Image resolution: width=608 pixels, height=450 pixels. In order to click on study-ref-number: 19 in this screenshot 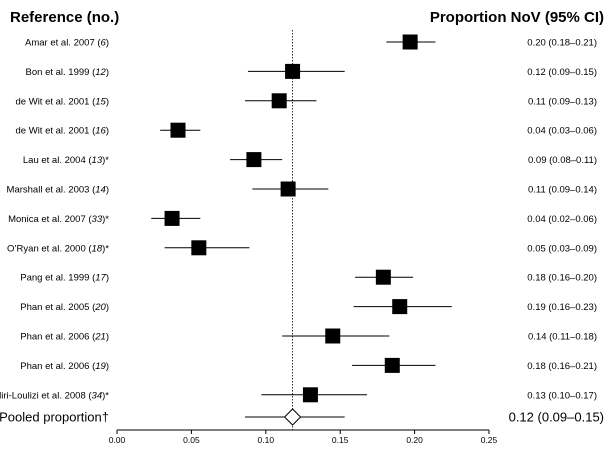, I will do `click(100, 366)`.